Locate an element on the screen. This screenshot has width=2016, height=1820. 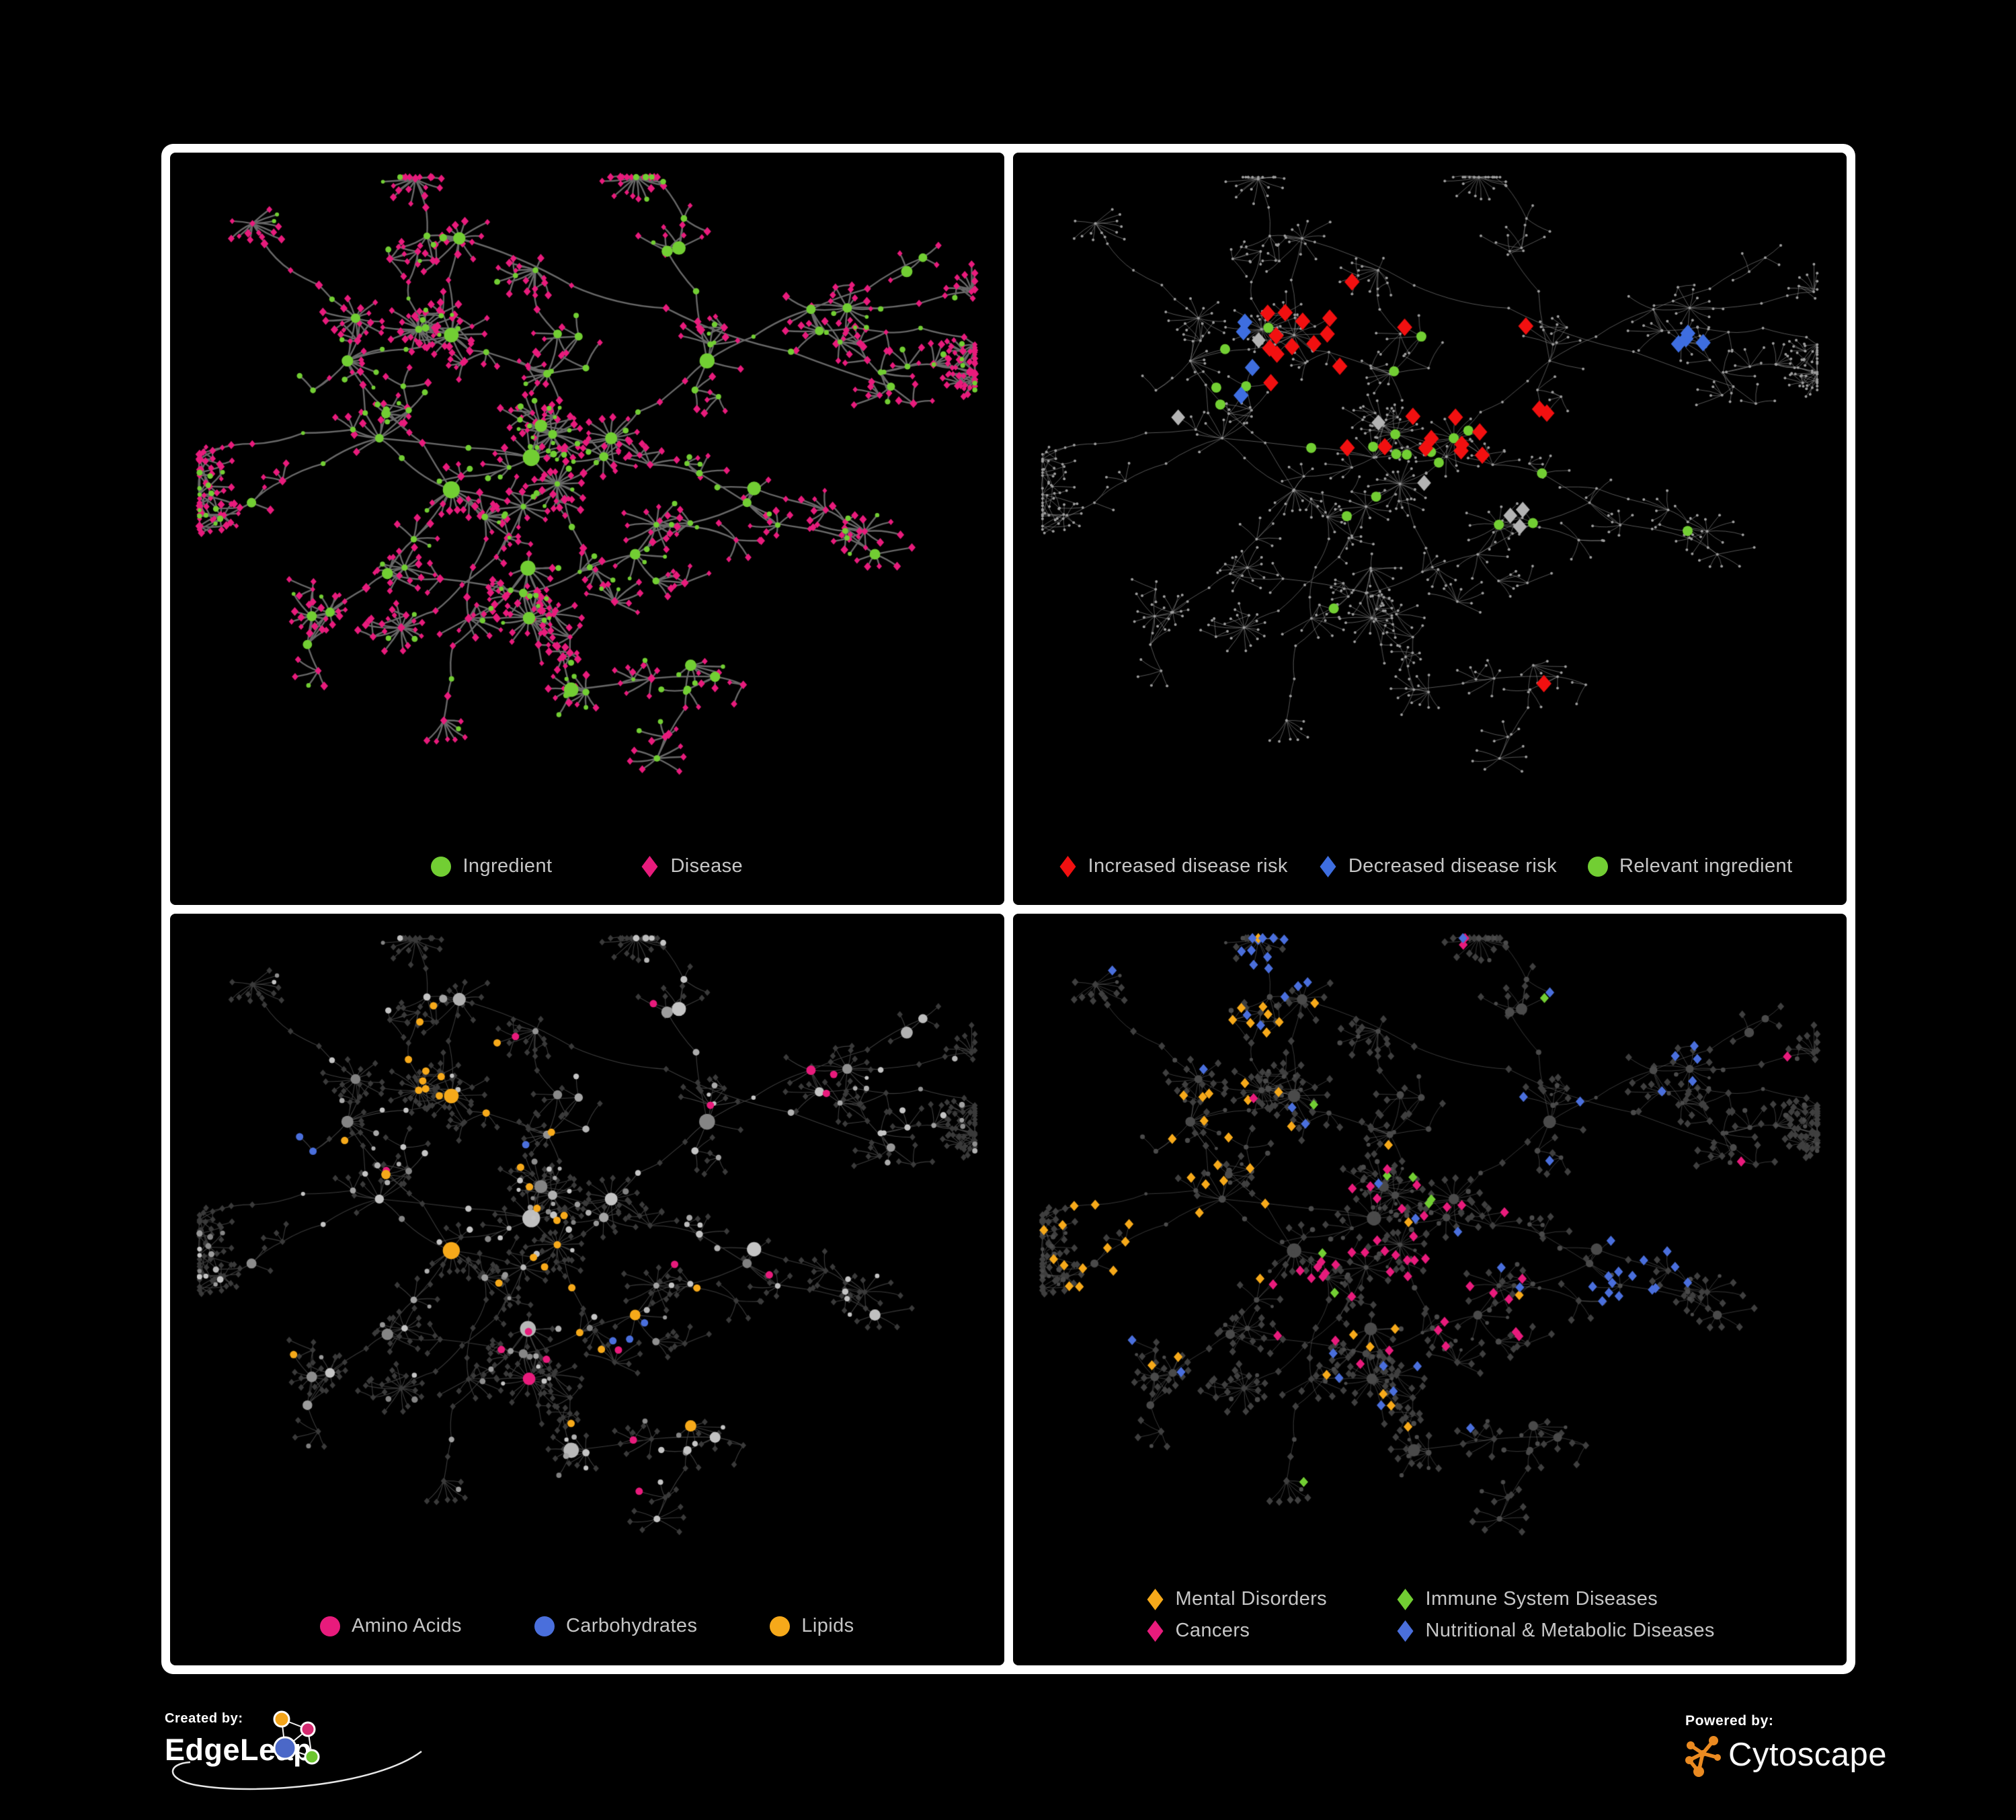
cytoscape-logo-icon is located at coordinates (1703, 1756).